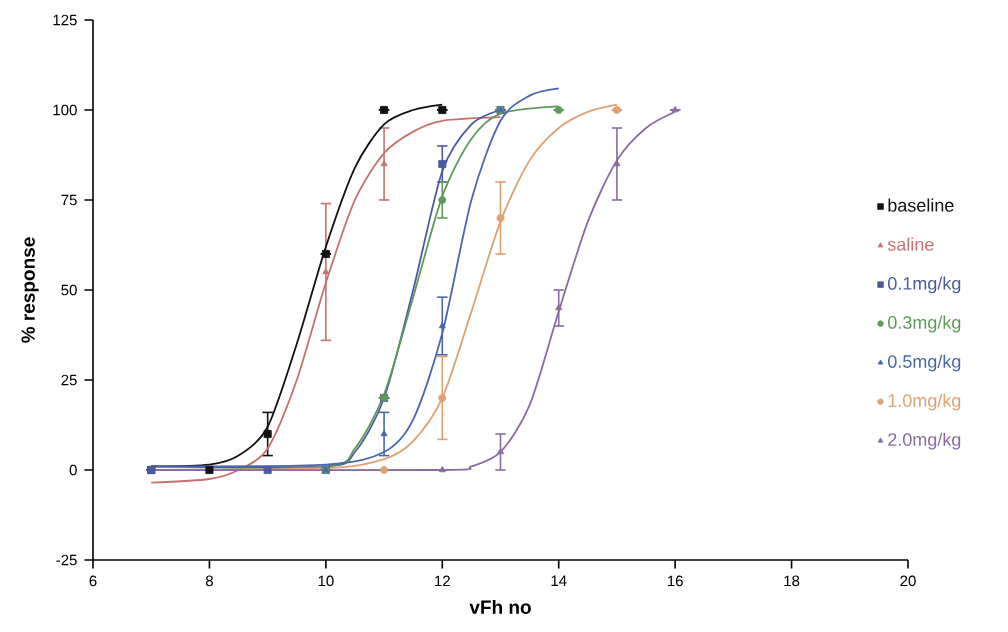 The image size is (1008, 632). What do you see at coordinates (326, 581) in the screenshot?
I see `x-tick-label: 10` at bounding box center [326, 581].